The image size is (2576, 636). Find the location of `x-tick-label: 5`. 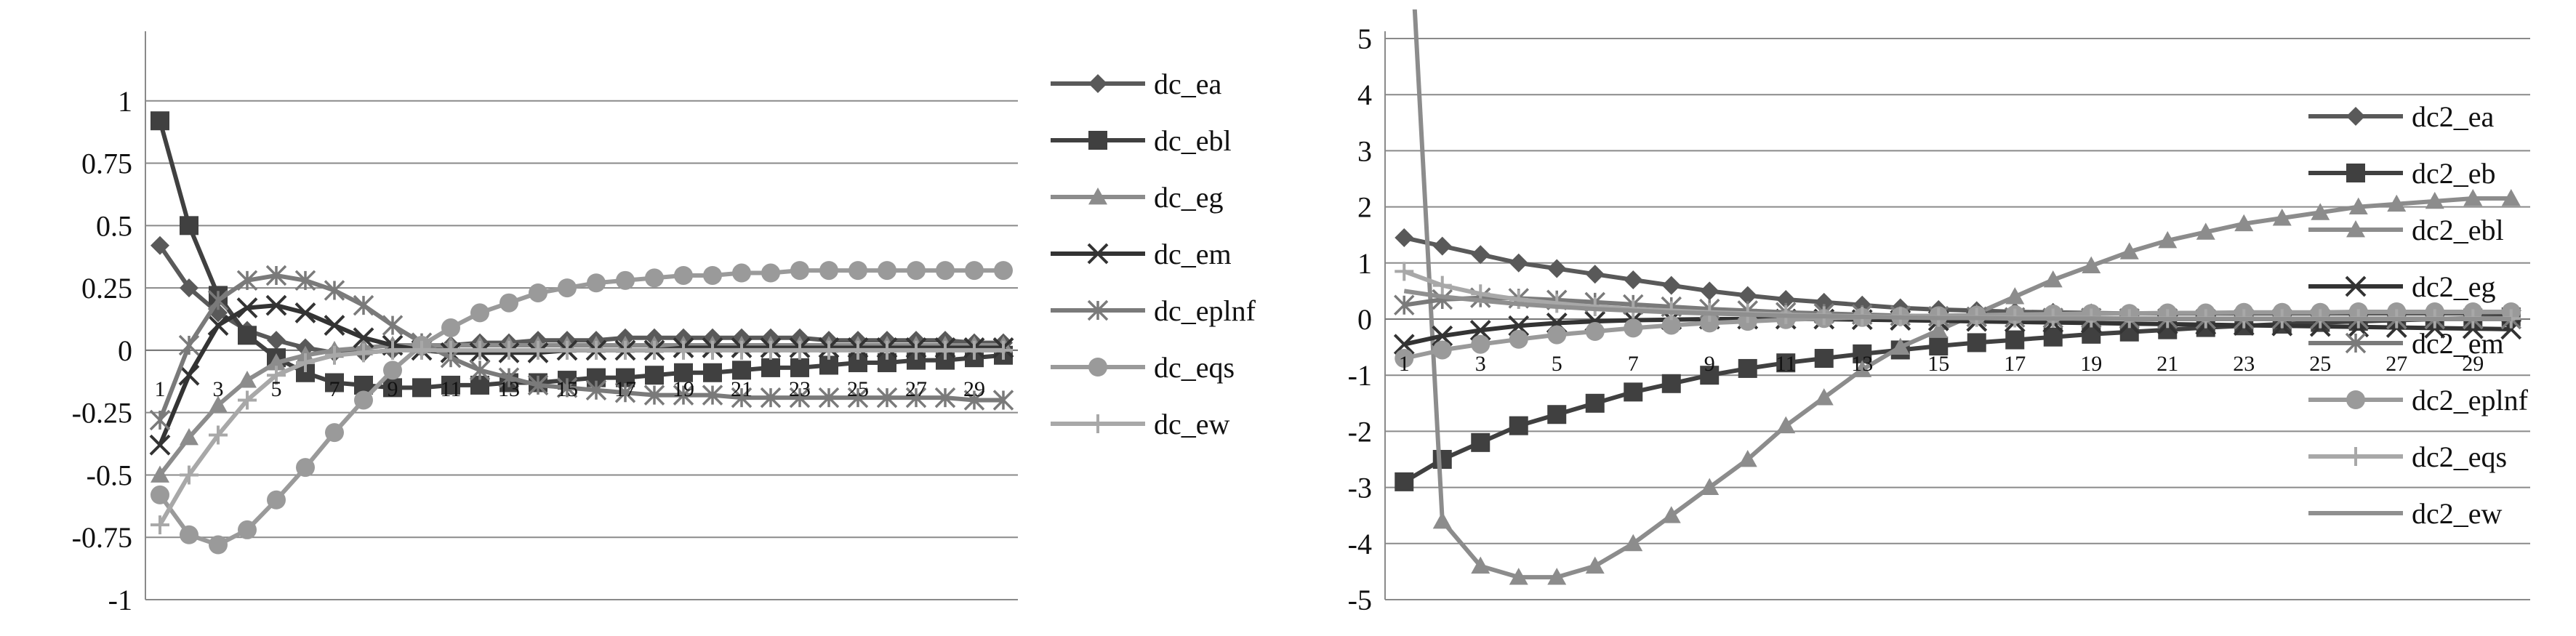

x-tick-label: 5 is located at coordinates (1557, 364).